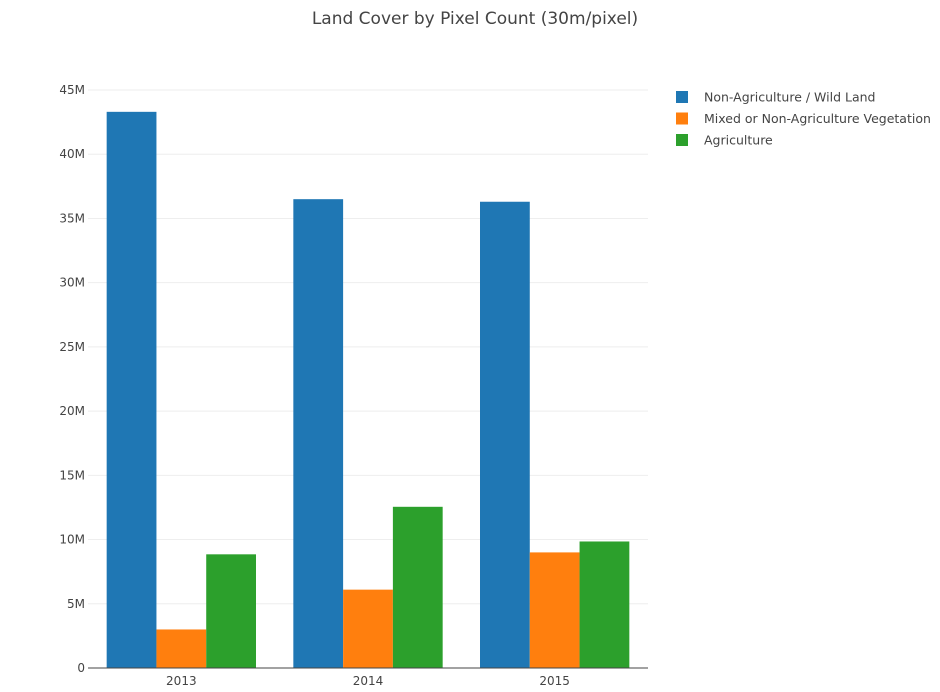  I want to click on bar-non-agriculture-wild-land-2015, so click(505, 434).